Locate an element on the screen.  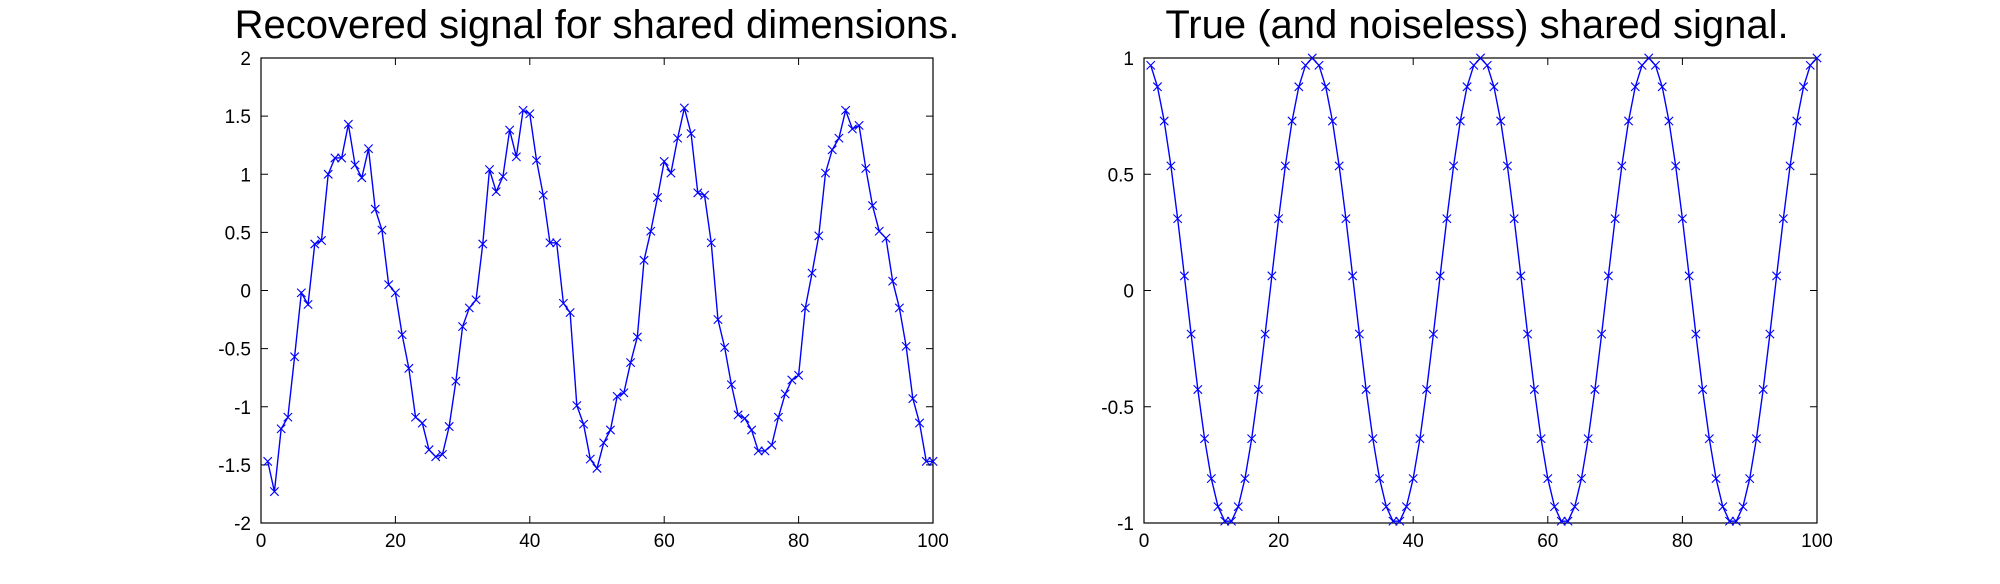
x-tick-label: 0 is located at coordinates (1144, 541).